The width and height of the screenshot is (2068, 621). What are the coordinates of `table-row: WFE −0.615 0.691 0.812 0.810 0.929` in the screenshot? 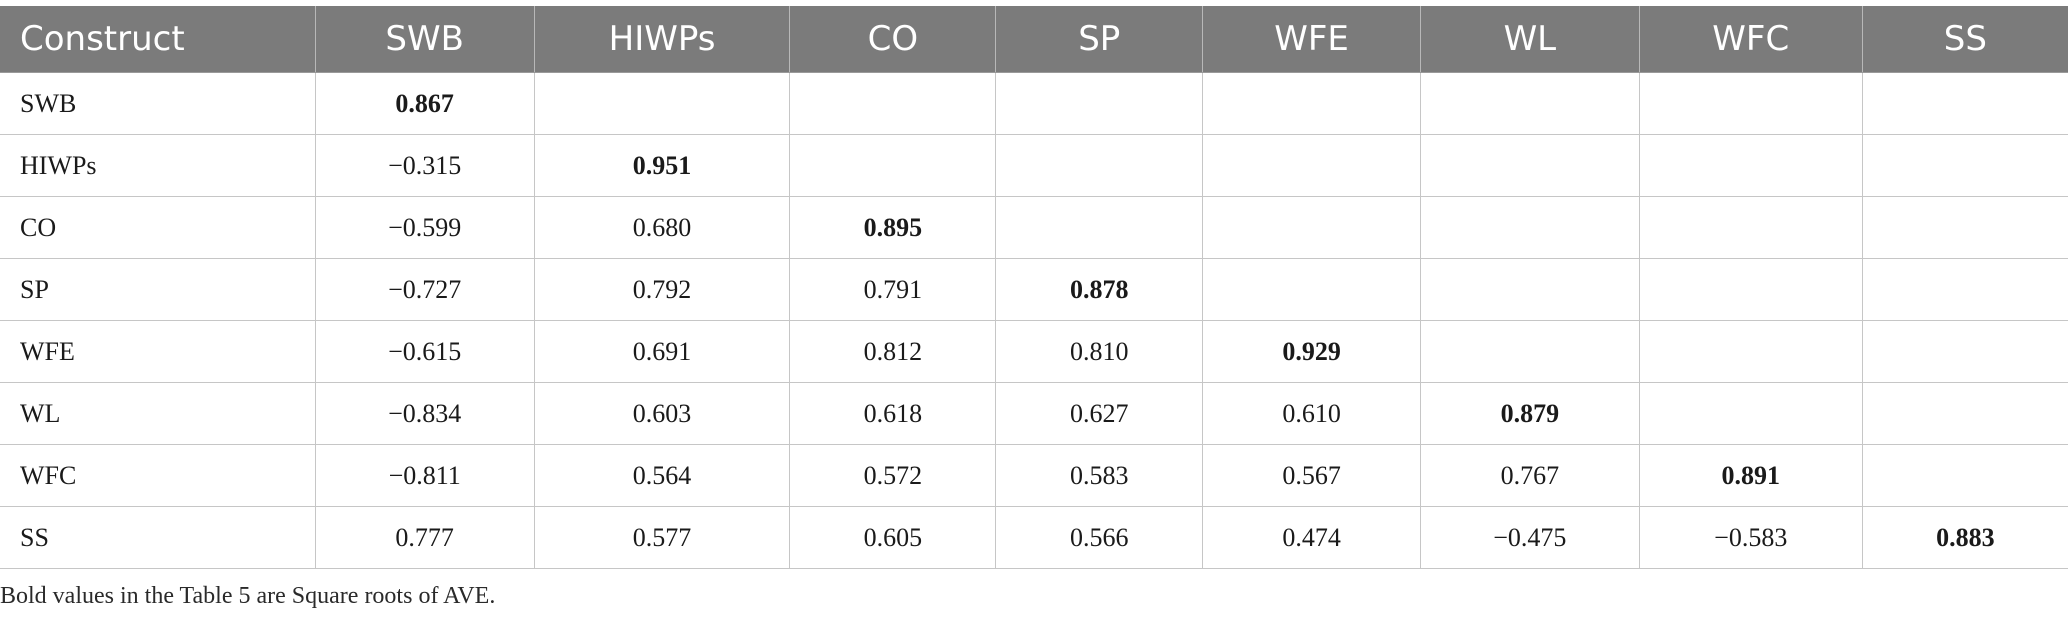 It's located at (1034, 351).